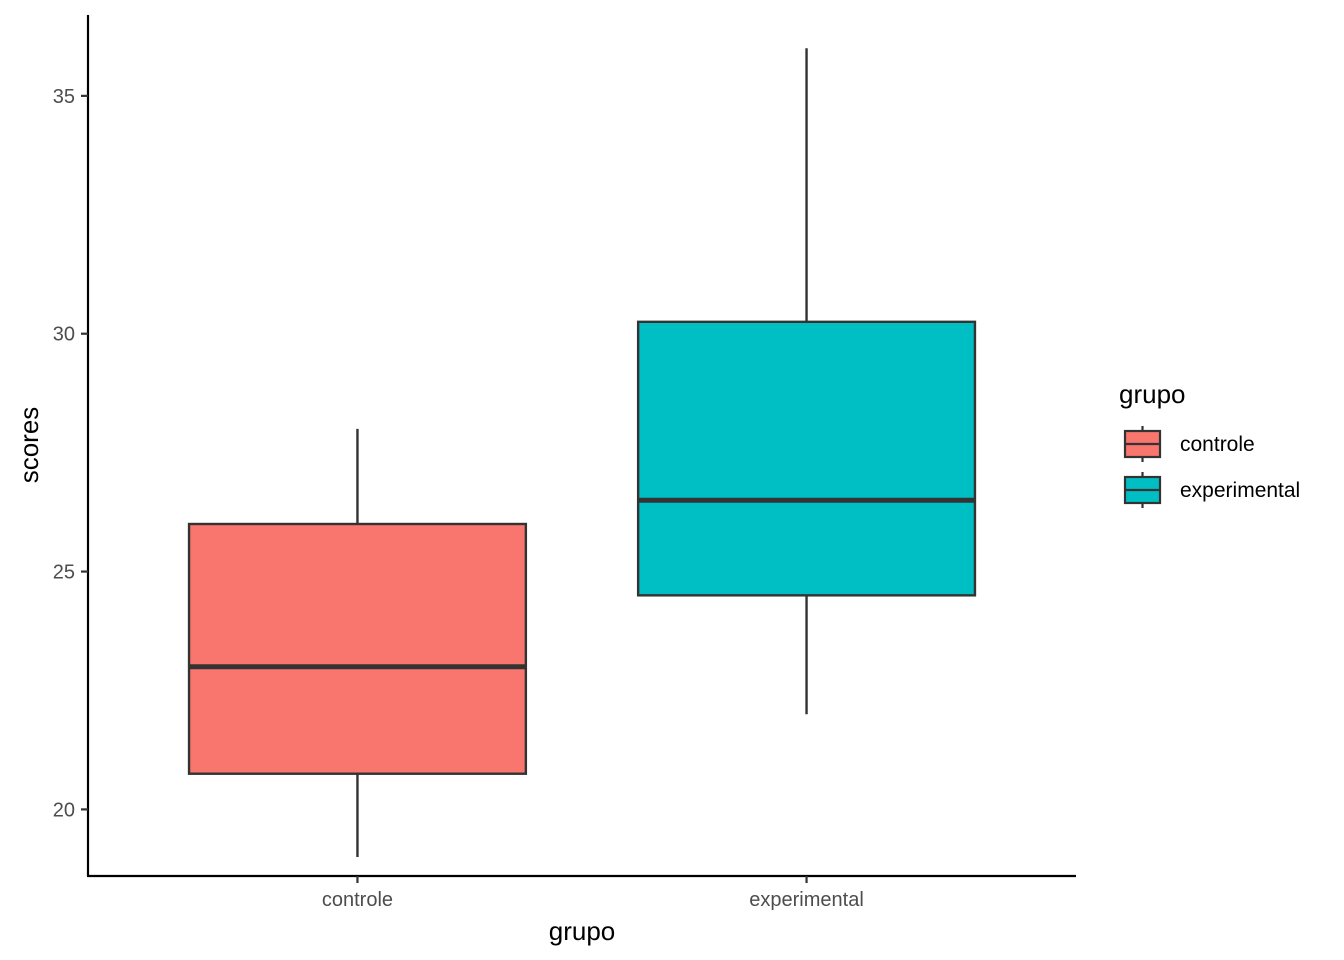  I want to click on legend: grupo controle experimental, so click(1209, 443).